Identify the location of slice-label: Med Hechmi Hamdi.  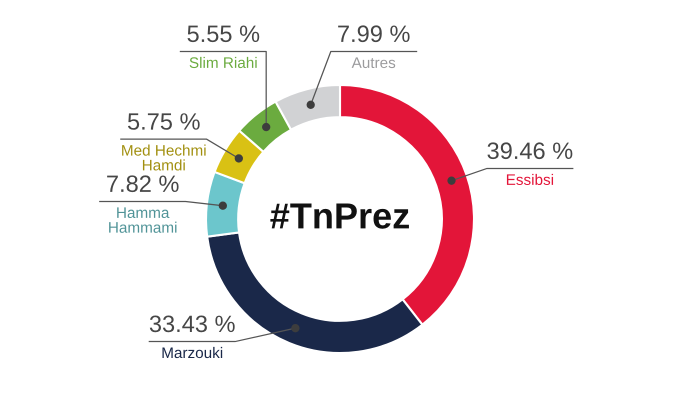
(164, 157).